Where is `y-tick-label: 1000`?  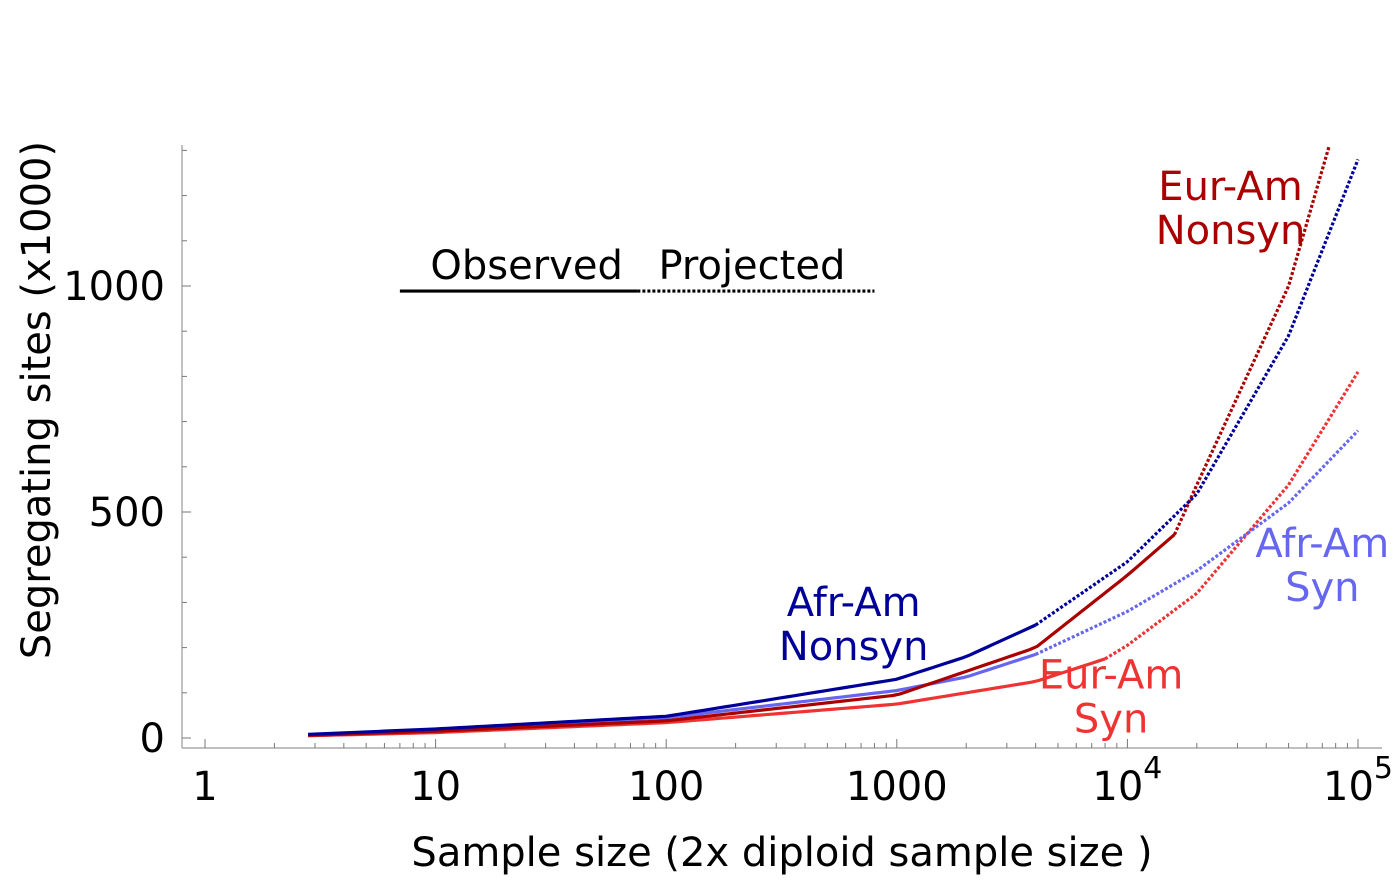
y-tick-label: 1000 is located at coordinates (114, 287).